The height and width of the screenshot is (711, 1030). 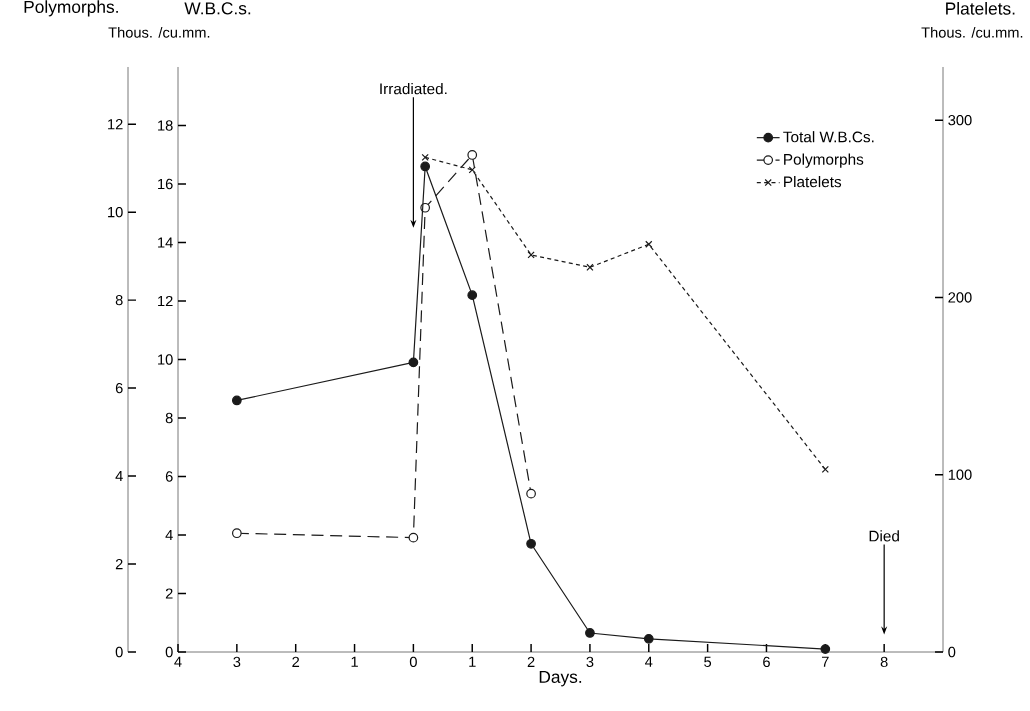 What do you see at coordinates (824, 160) in the screenshot?
I see `legend-label: Polymorphs` at bounding box center [824, 160].